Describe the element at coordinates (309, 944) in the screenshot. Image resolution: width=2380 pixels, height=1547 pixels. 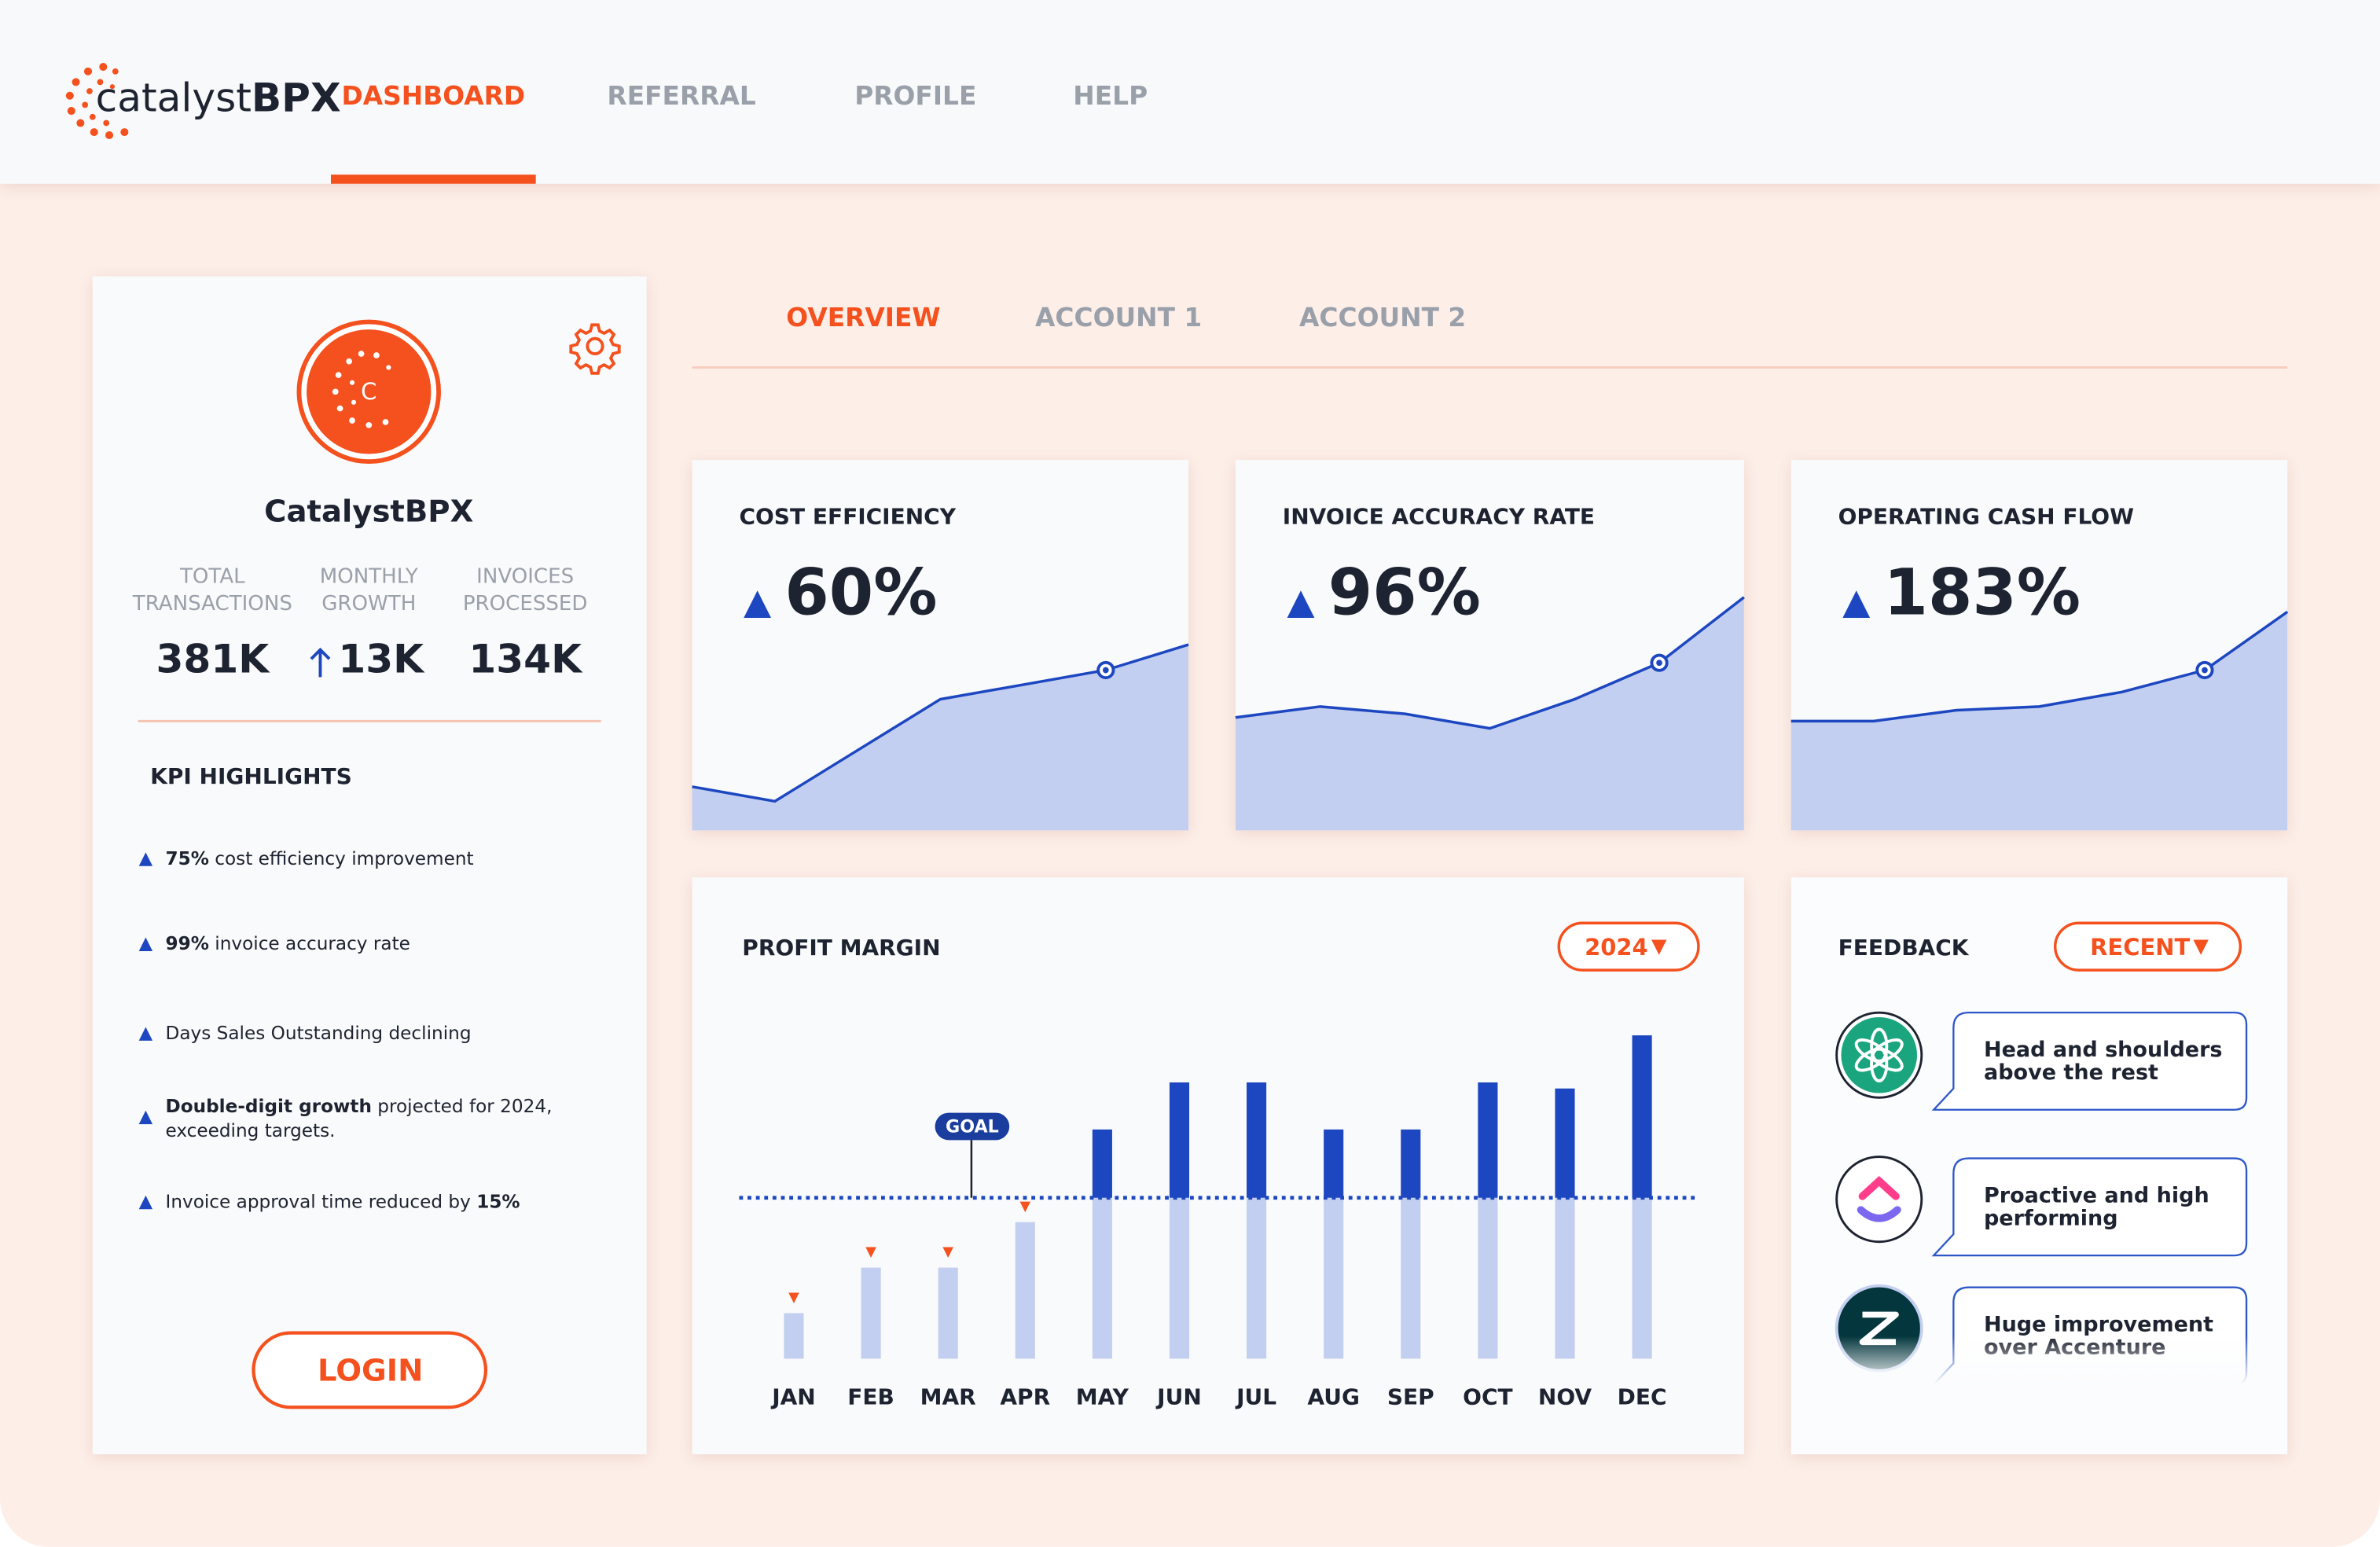
I see `highlight-segment: invoice accuracy rate` at that location.